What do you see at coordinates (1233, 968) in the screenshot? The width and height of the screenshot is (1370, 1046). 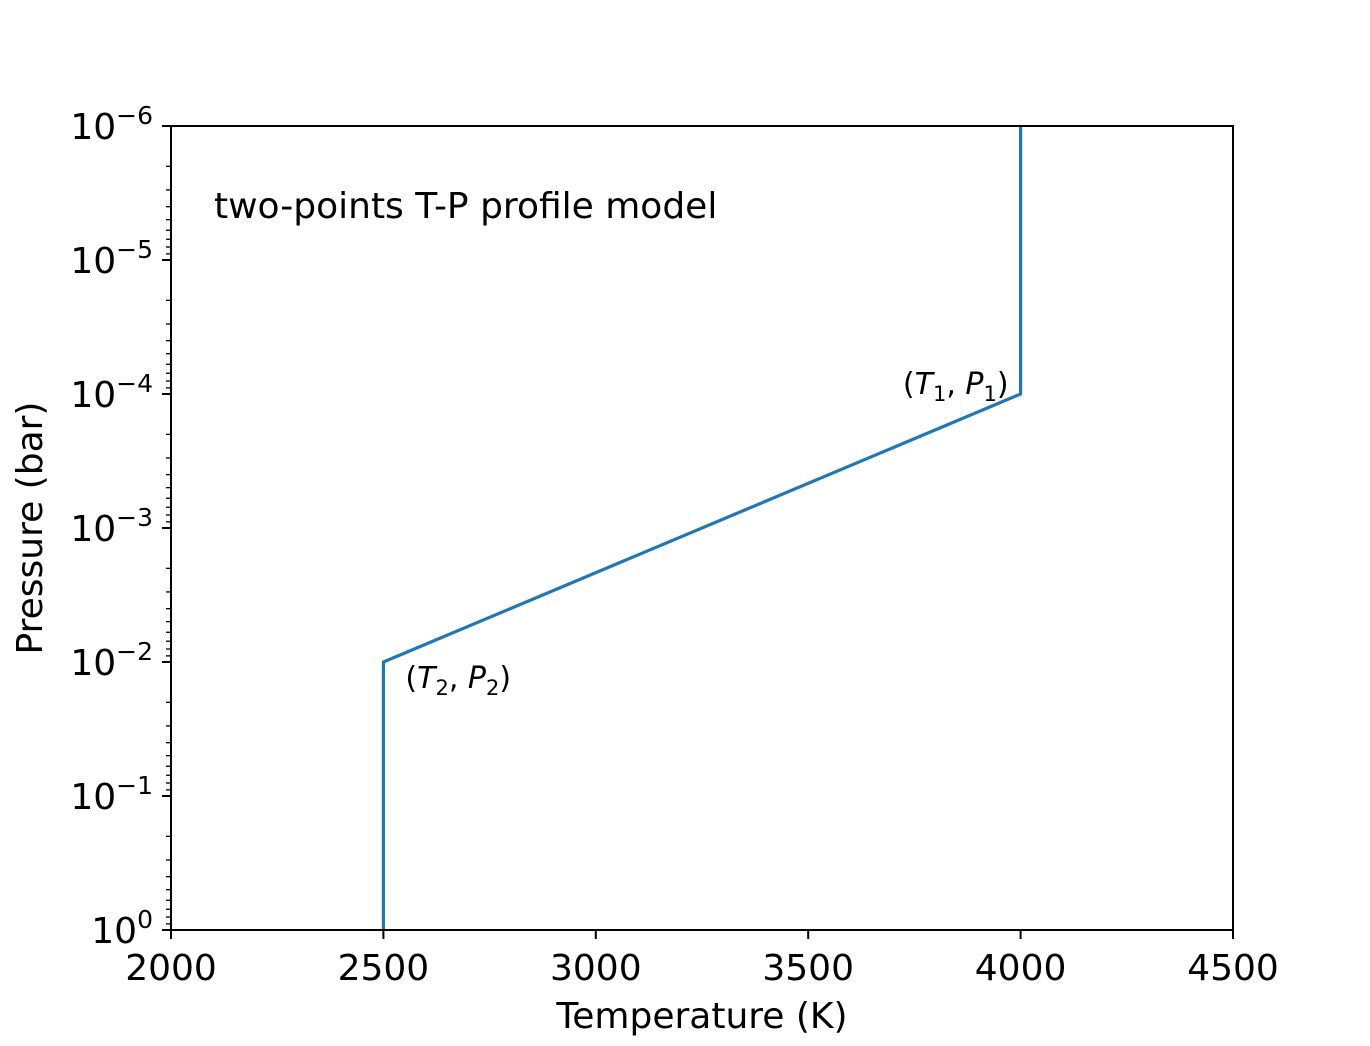 I see `x-tick-label: 4500` at bounding box center [1233, 968].